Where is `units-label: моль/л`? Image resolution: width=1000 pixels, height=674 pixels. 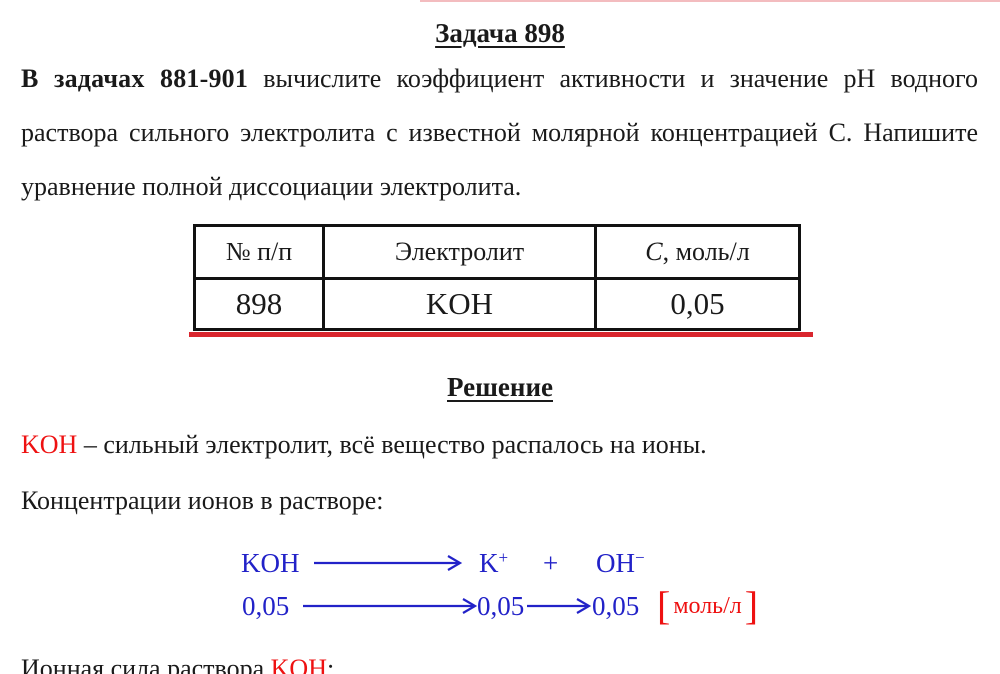 units-label: моль/л is located at coordinates (707, 605).